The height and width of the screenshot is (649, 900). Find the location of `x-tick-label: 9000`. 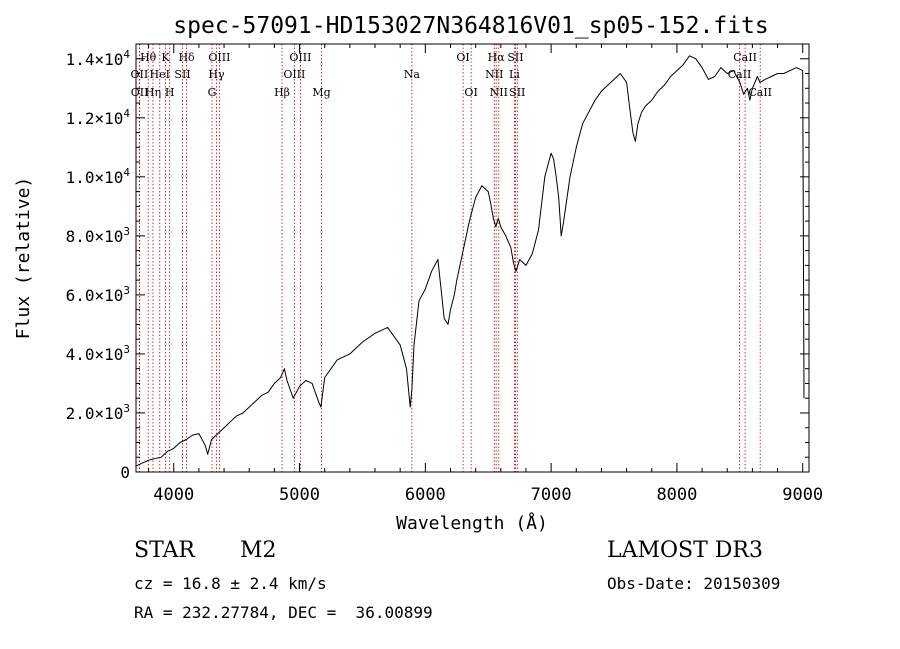

x-tick-label: 9000 is located at coordinates (802, 495).